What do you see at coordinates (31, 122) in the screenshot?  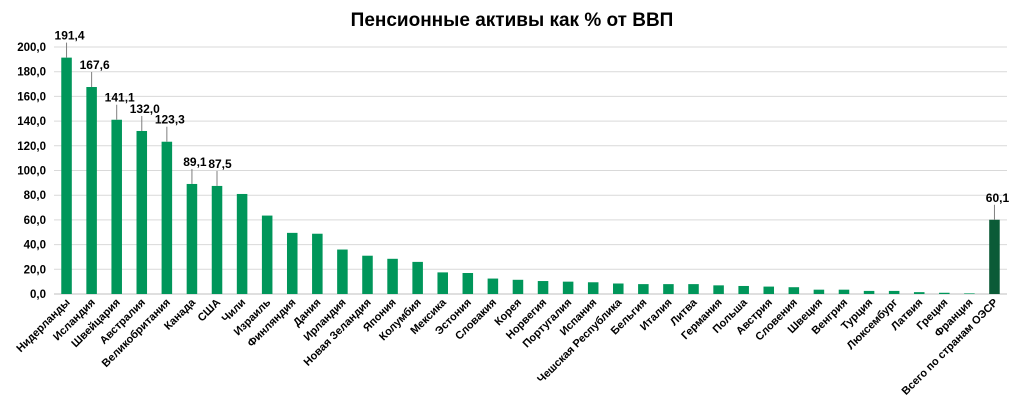 I see `y-tick-label: 140,0` at bounding box center [31, 122].